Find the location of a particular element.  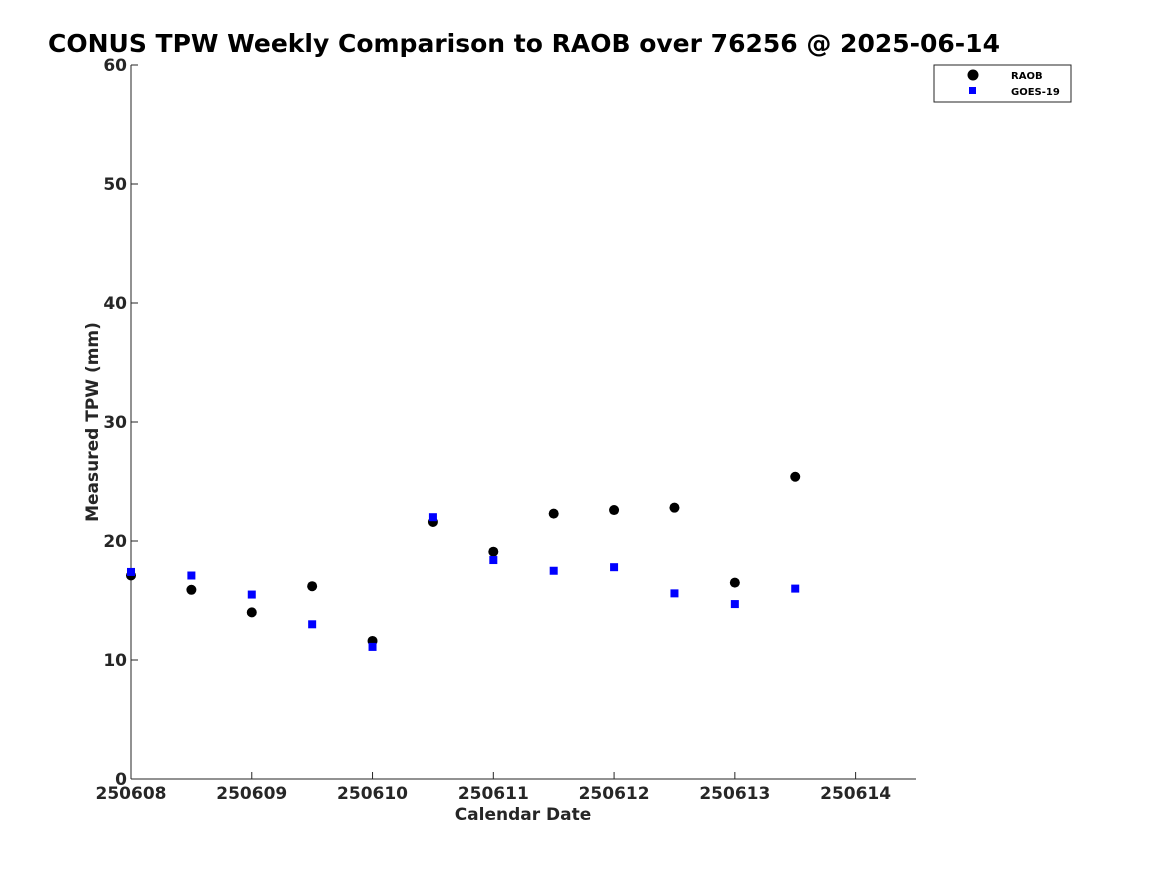

data-points is located at coordinates (463, 561).